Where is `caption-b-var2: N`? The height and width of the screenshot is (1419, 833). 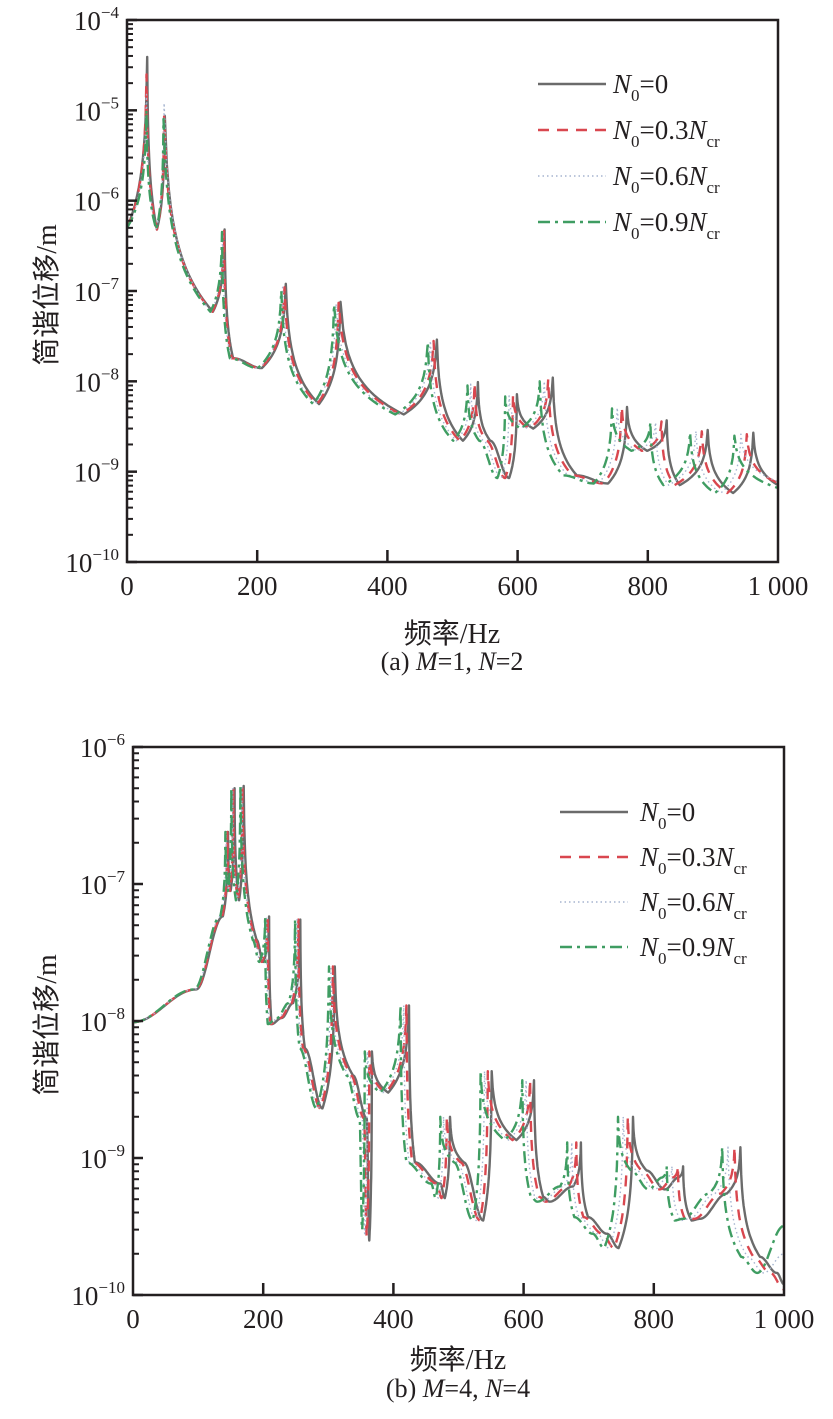 caption-b-var2: N is located at coordinates (494, 1388).